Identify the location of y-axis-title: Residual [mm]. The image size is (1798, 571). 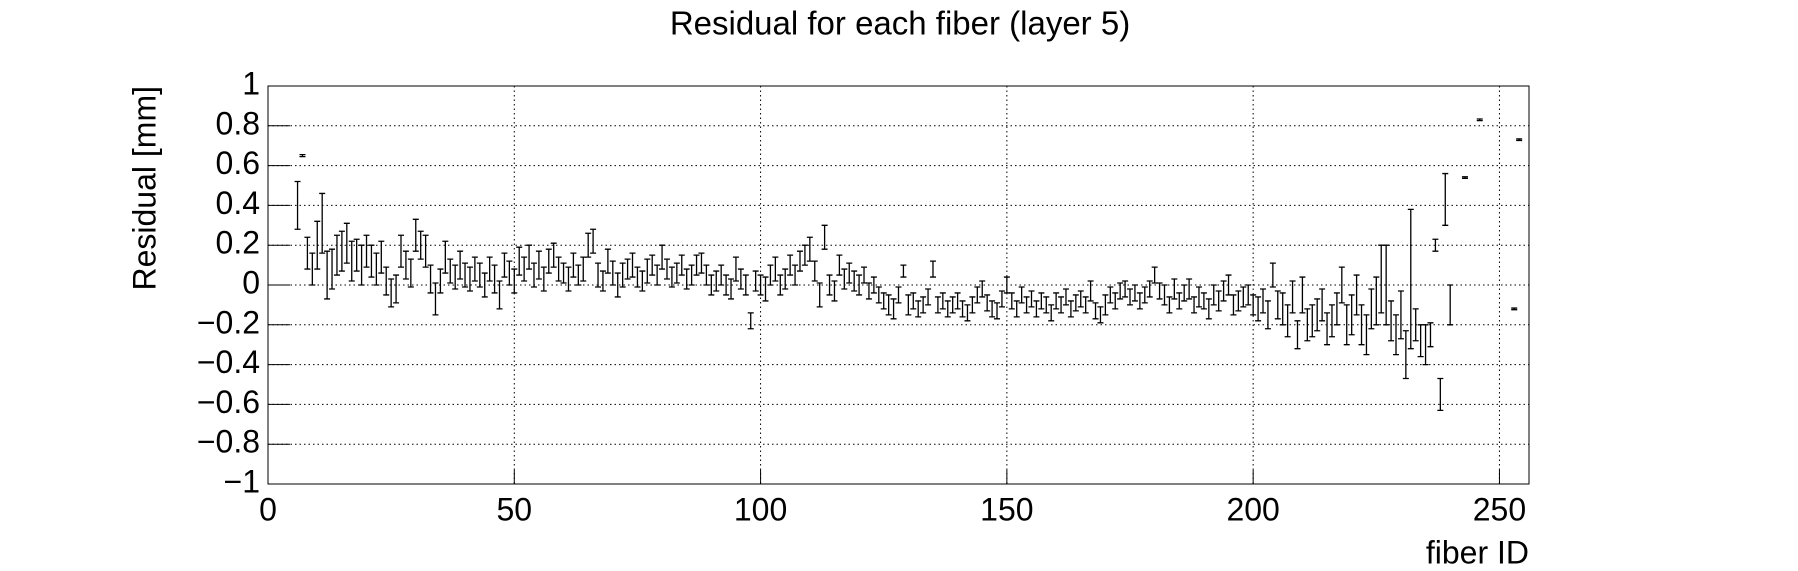
(144, 188).